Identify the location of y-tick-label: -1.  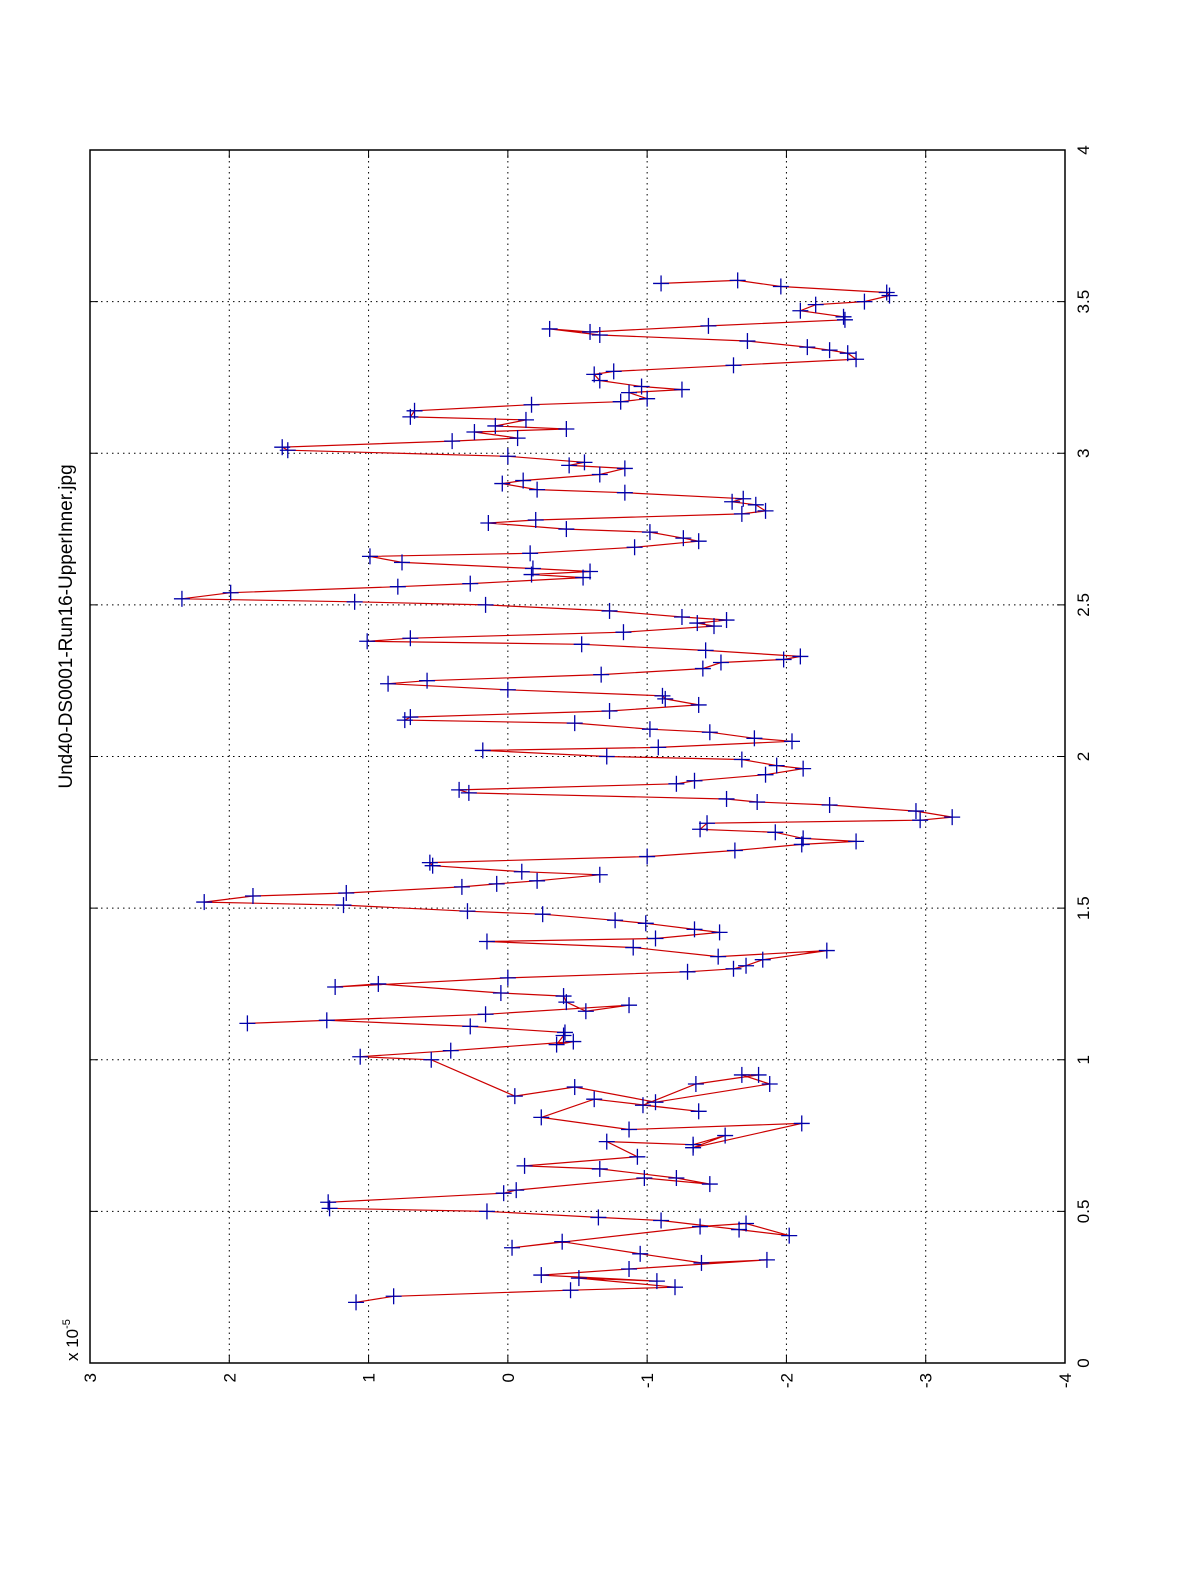
(647, 1380).